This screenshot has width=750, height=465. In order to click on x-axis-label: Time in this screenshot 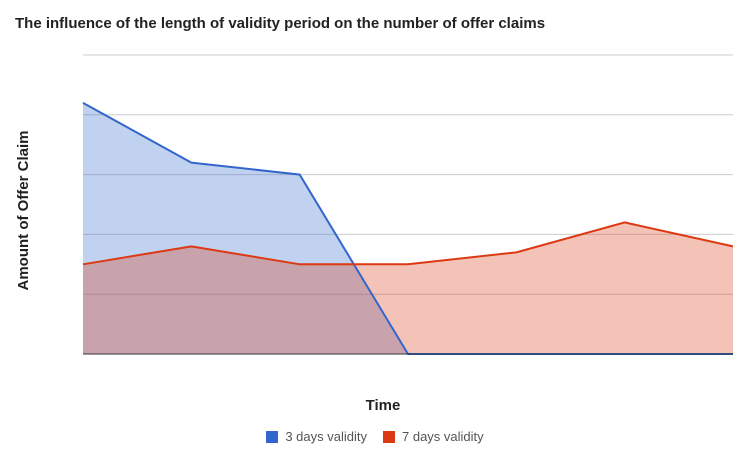, I will do `click(383, 405)`.